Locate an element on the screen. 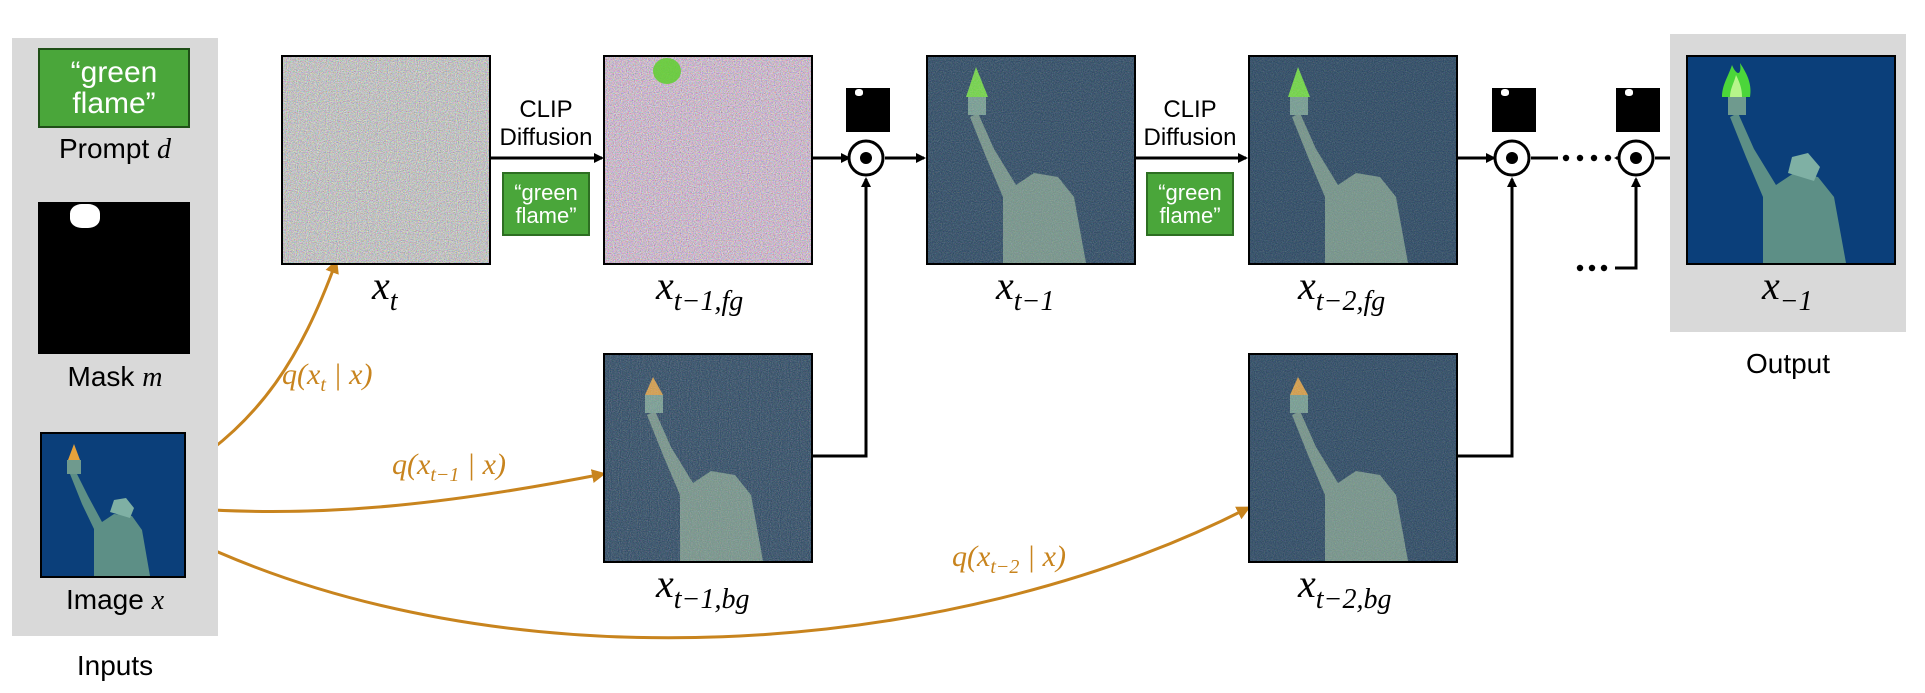 Image resolution: width=1925 pixels, height=693 pixels. prompt-chip-2: “green flame” is located at coordinates (1190, 204).